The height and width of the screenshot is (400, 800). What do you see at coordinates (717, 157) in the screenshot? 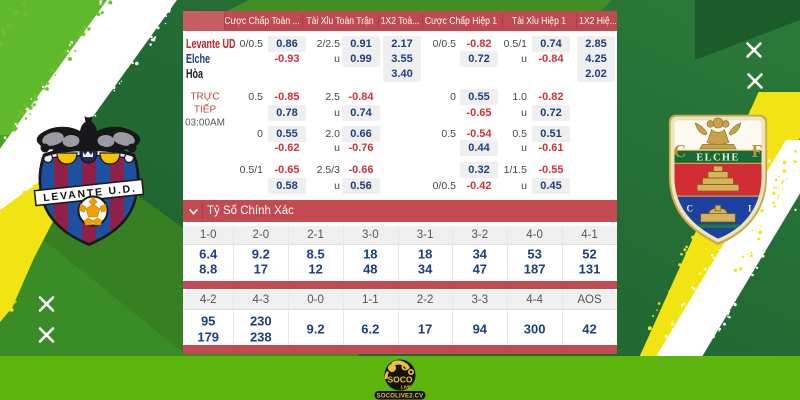
I see `svg-text: ELCHE` at bounding box center [717, 157].